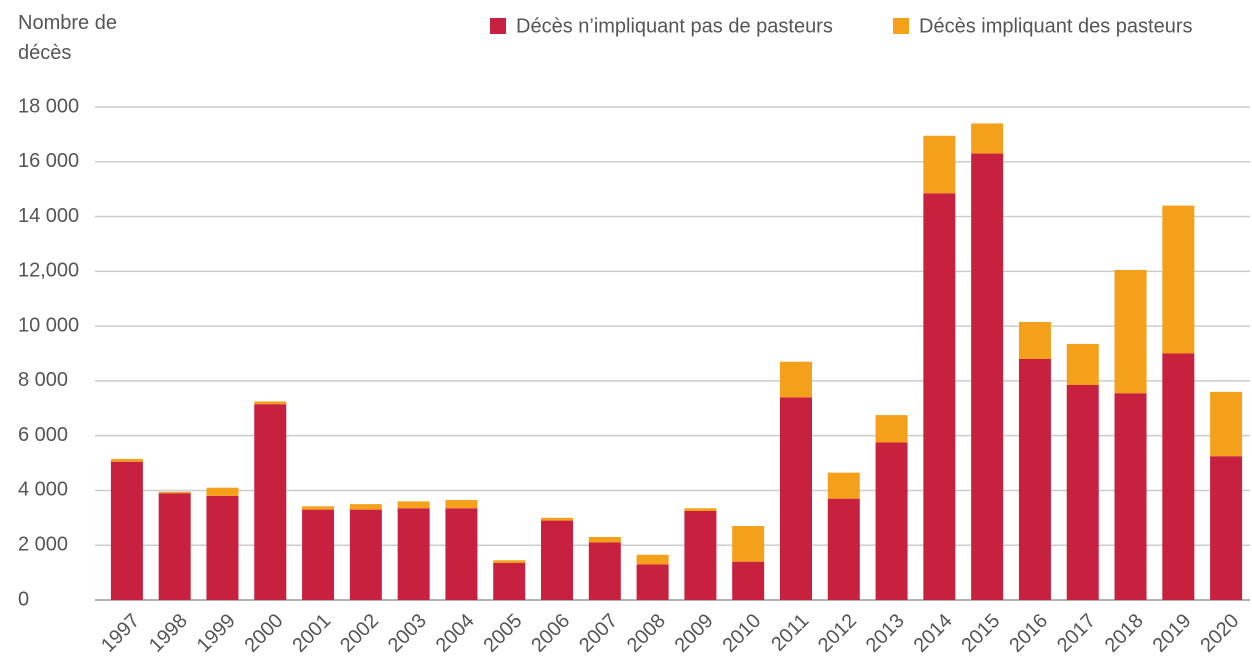  I want to click on legend-label: Décès impliquant des pasteurs, so click(1055, 26).